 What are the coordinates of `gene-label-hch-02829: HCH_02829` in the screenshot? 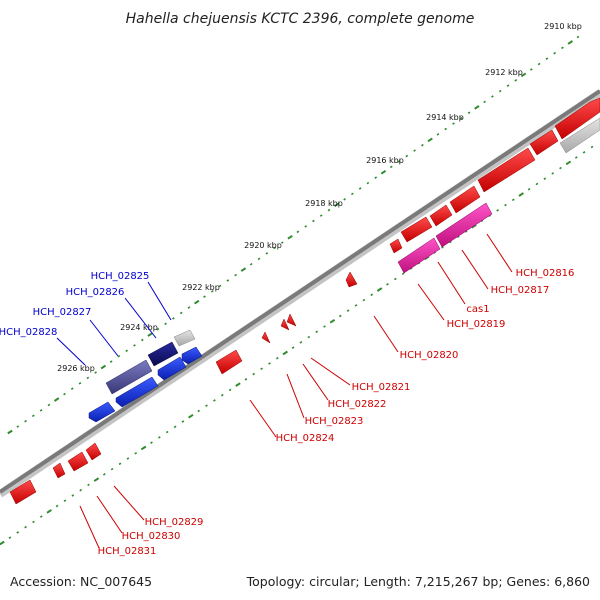 It's located at (174, 522).